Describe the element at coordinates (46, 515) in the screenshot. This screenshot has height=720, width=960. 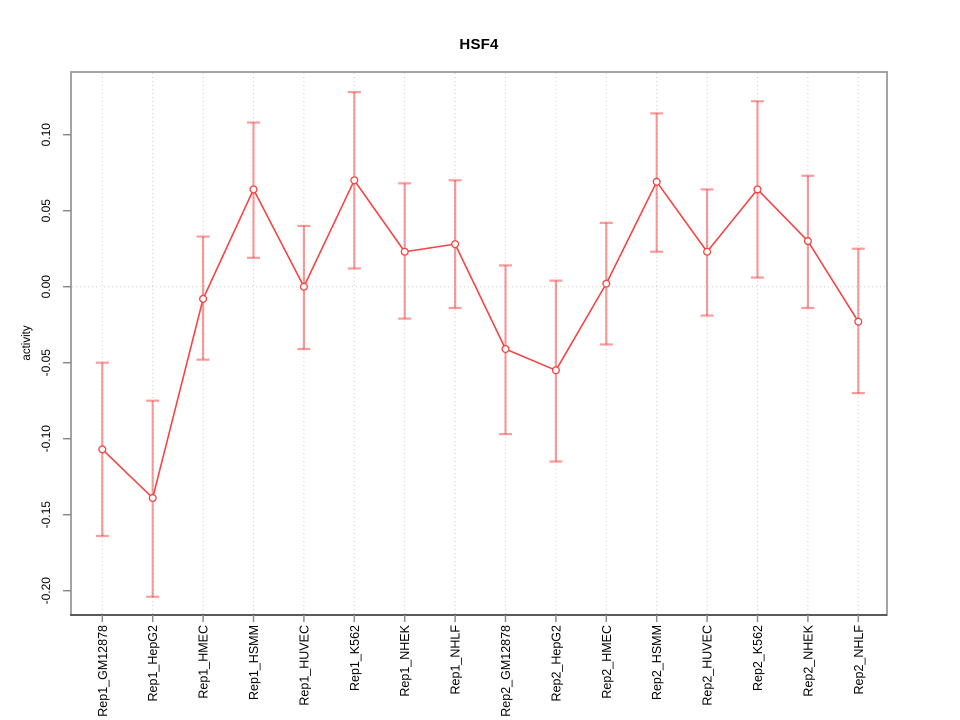
I see `y-tick-label: -0.15` at that location.